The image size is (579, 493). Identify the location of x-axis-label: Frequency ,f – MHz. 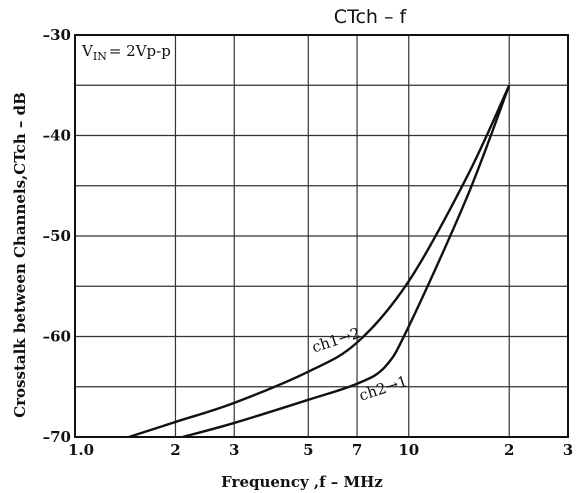
(302, 482).